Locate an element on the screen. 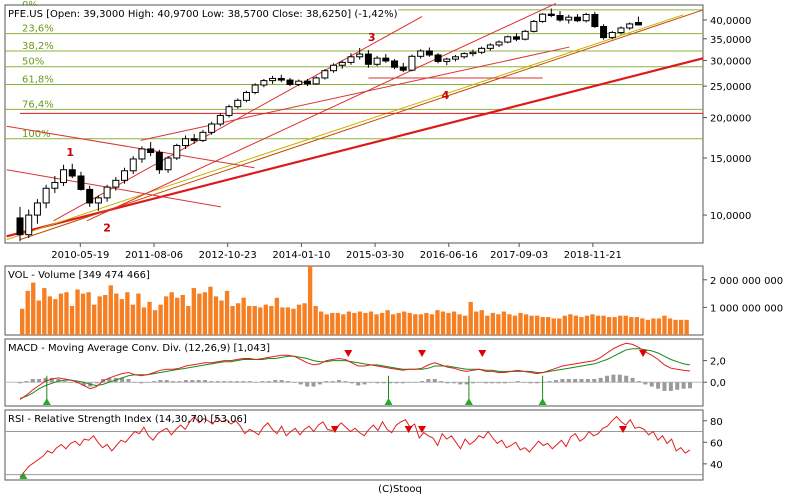 The width and height of the screenshot is (800, 504). y-tick-label: 15,0000 is located at coordinates (730, 159).